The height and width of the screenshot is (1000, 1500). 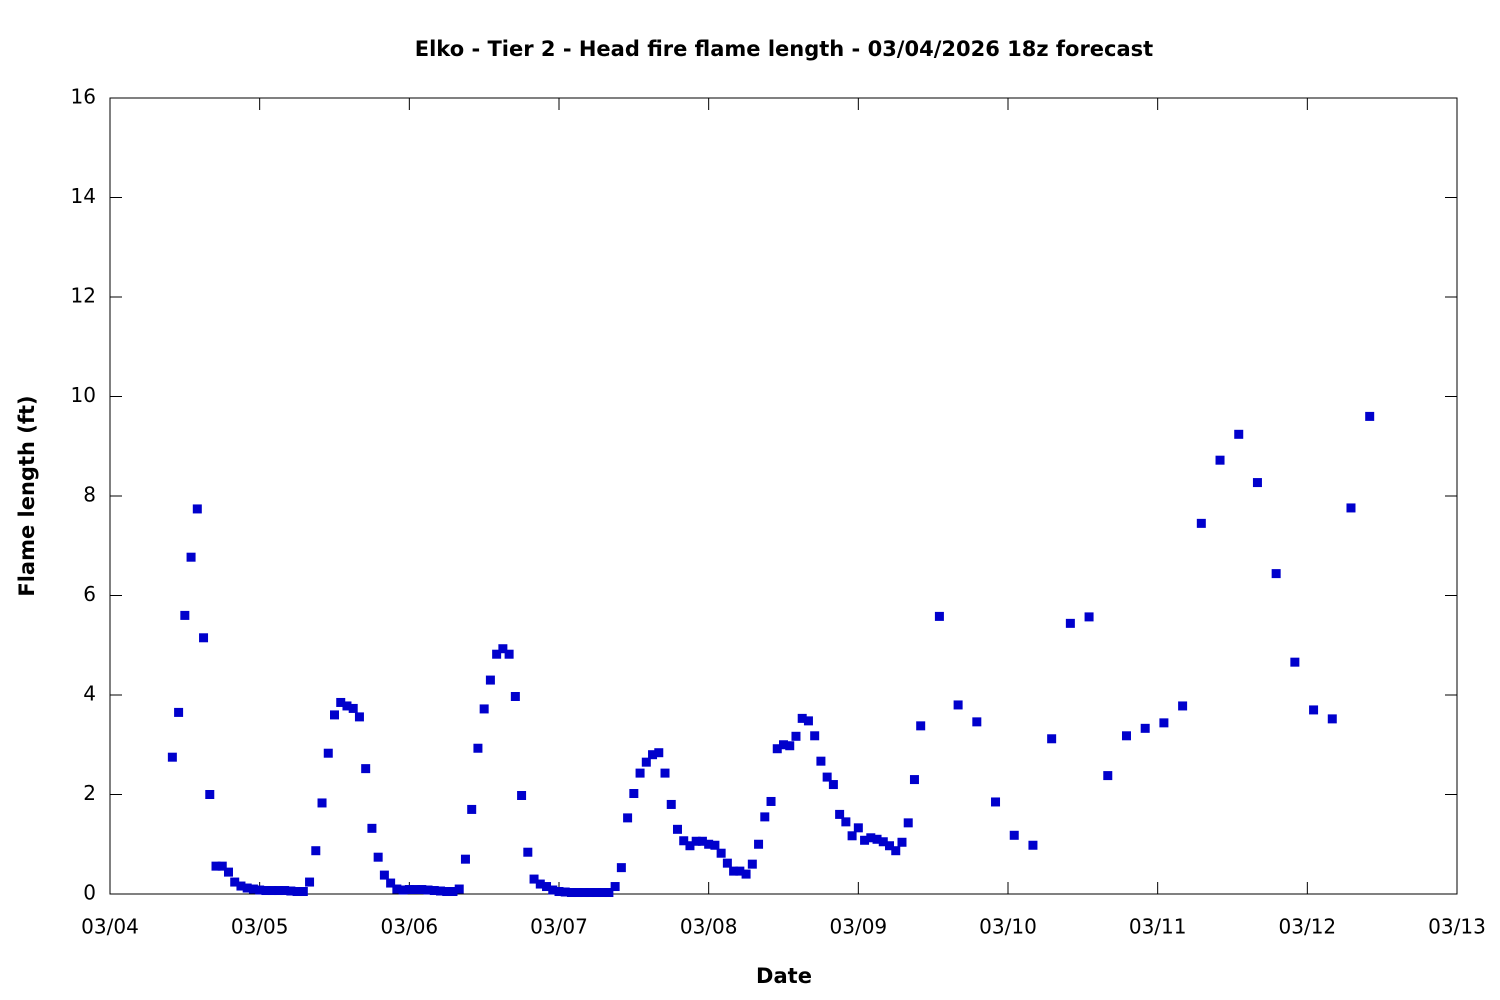 I want to click on x-tick-label: 03/13, so click(x=1457, y=927).